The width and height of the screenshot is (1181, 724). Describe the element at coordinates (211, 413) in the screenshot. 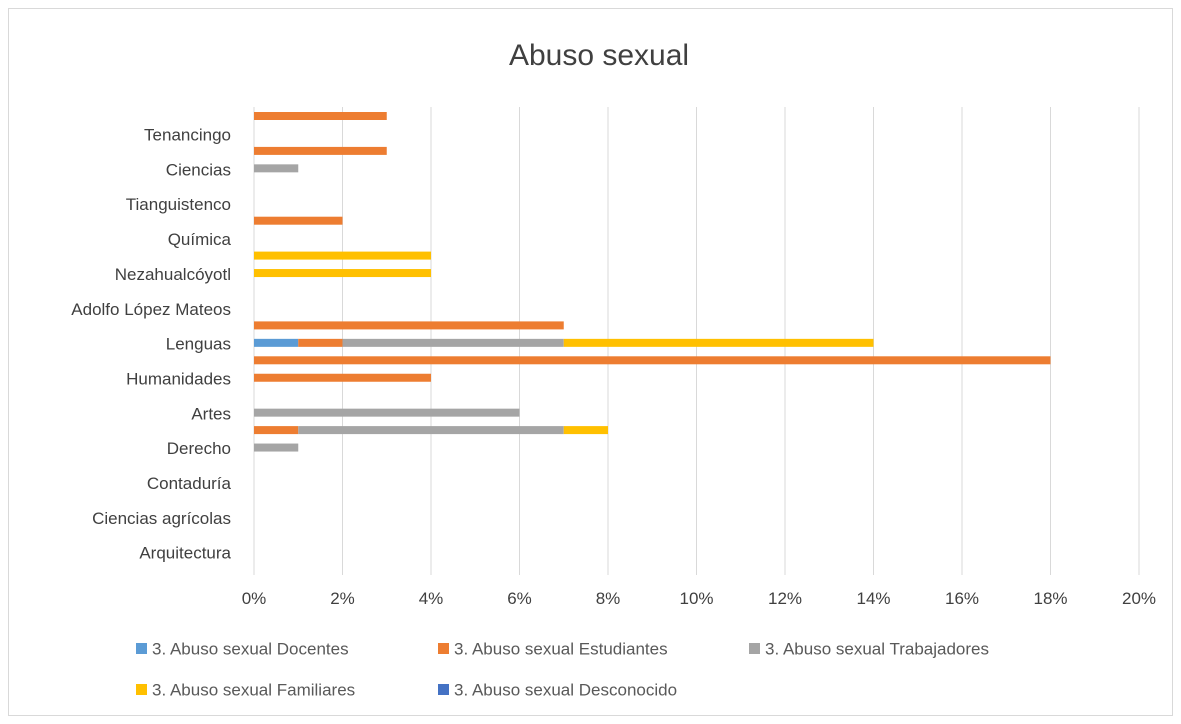

I see `category-label: Artes` at that location.